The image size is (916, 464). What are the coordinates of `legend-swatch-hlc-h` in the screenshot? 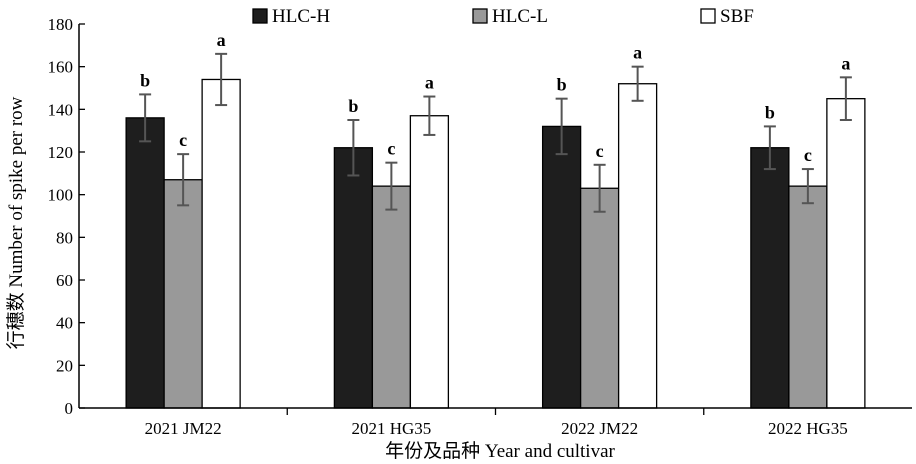 It's located at (260, 16).